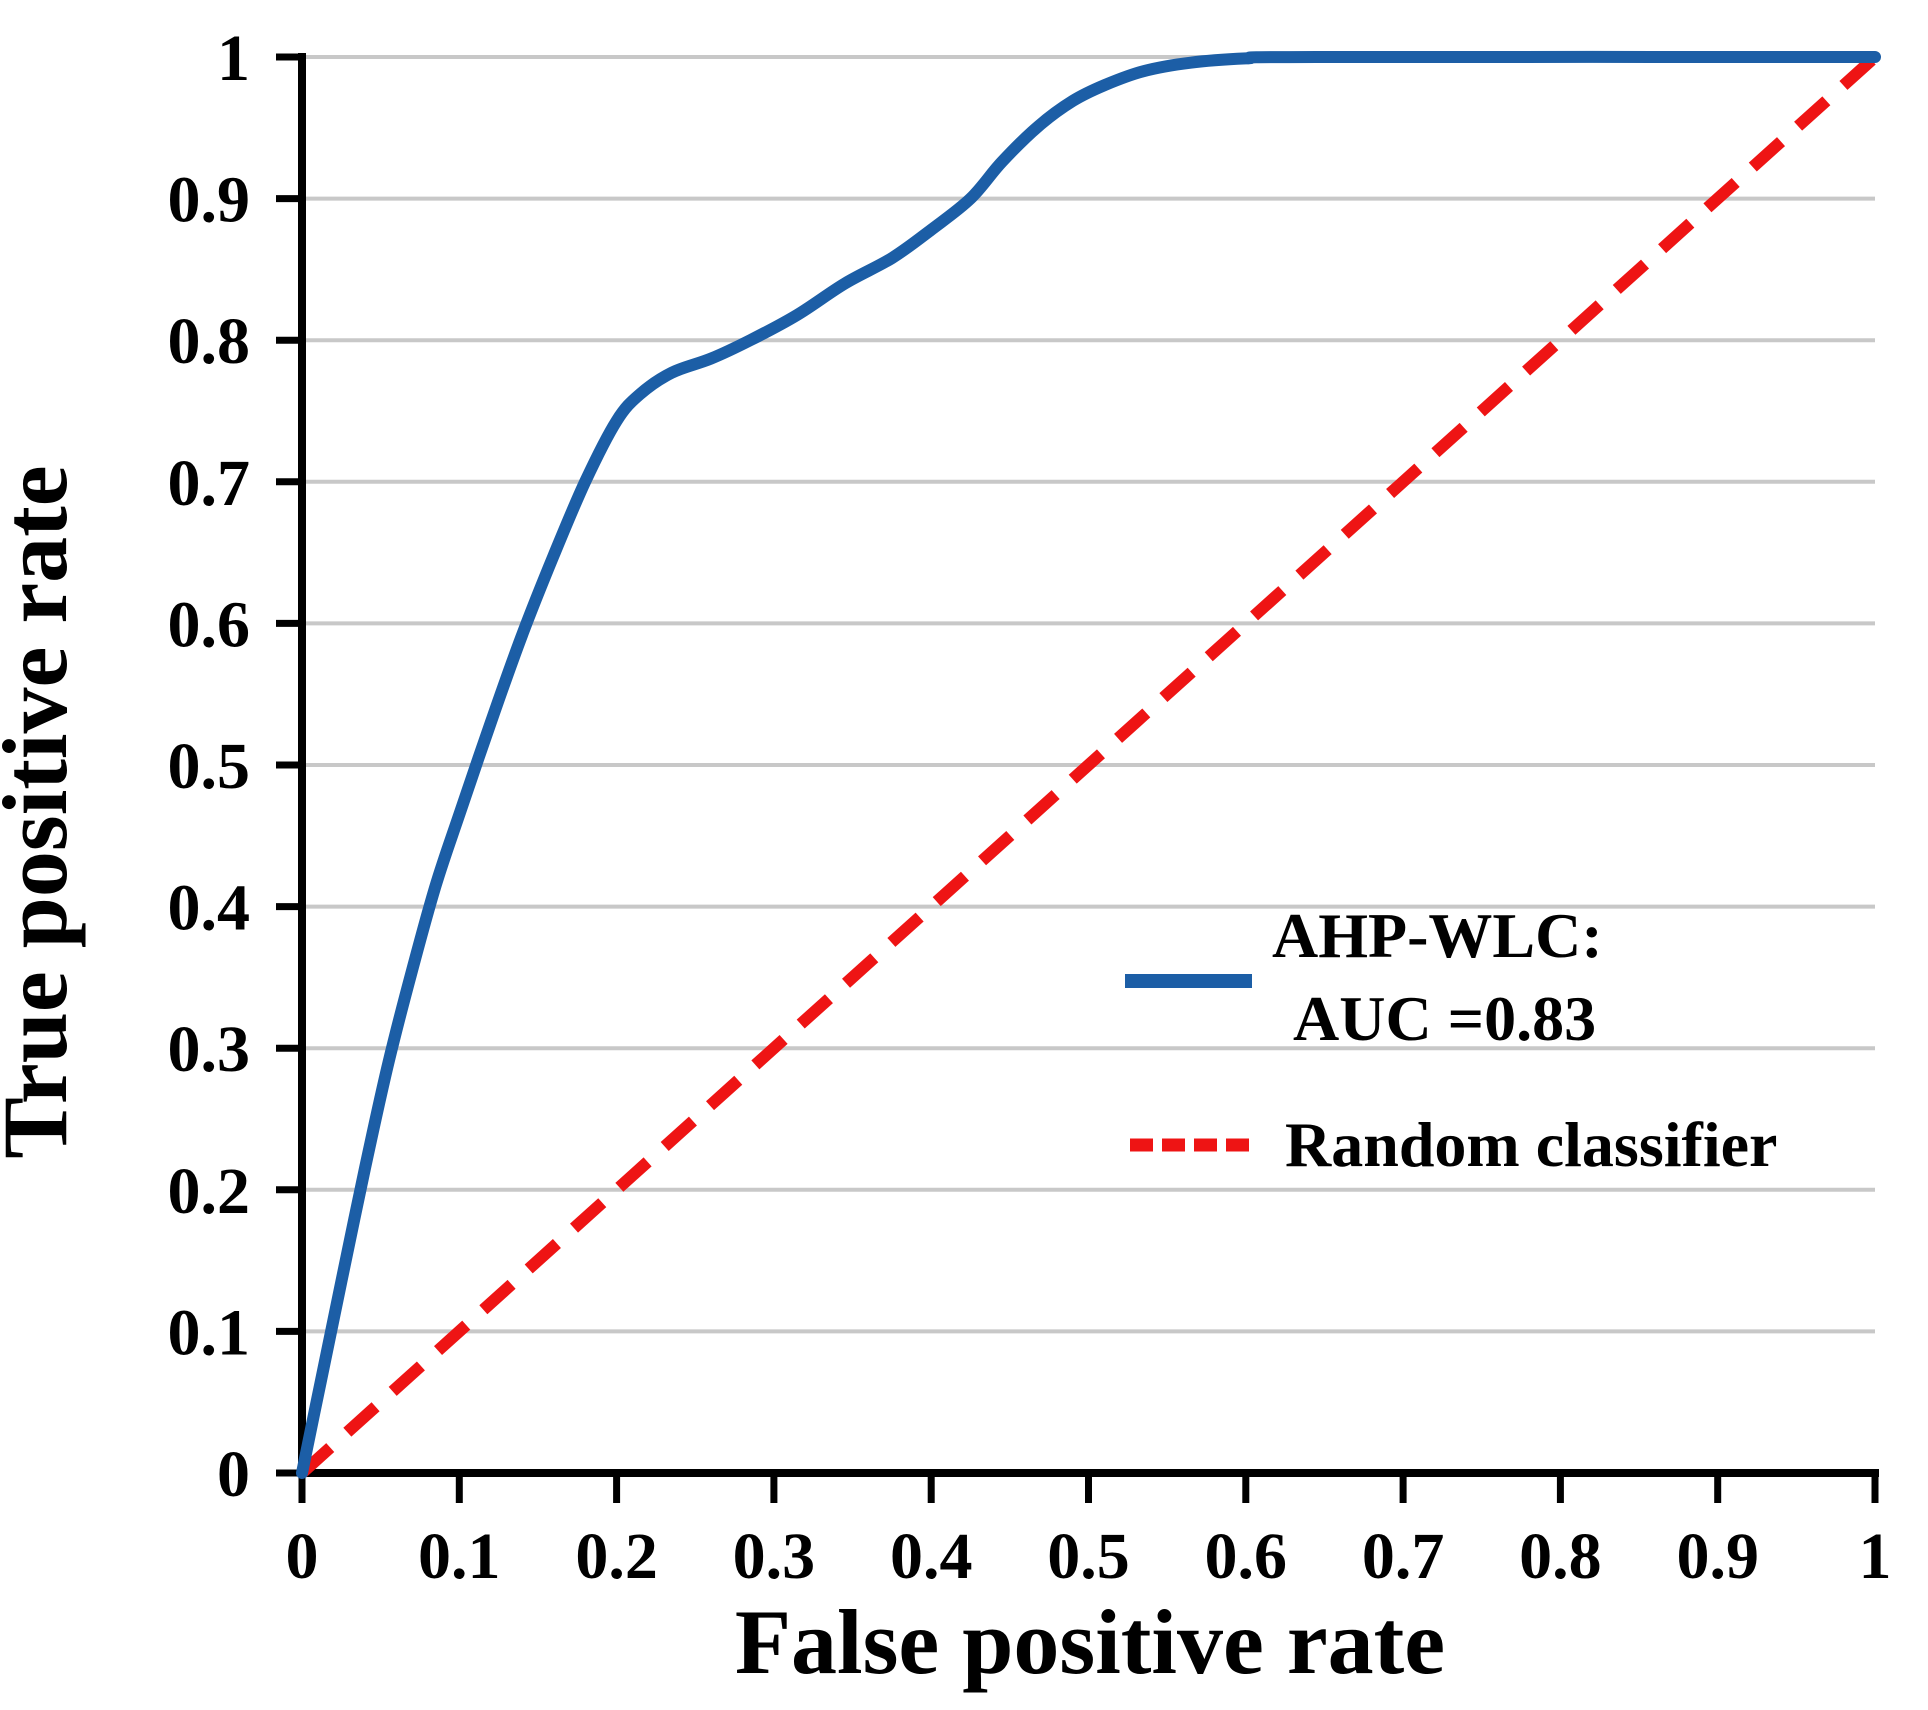 This screenshot has height=1710, width=1928. I want to click on y-tick-label: 0.8, so click(209, 341).